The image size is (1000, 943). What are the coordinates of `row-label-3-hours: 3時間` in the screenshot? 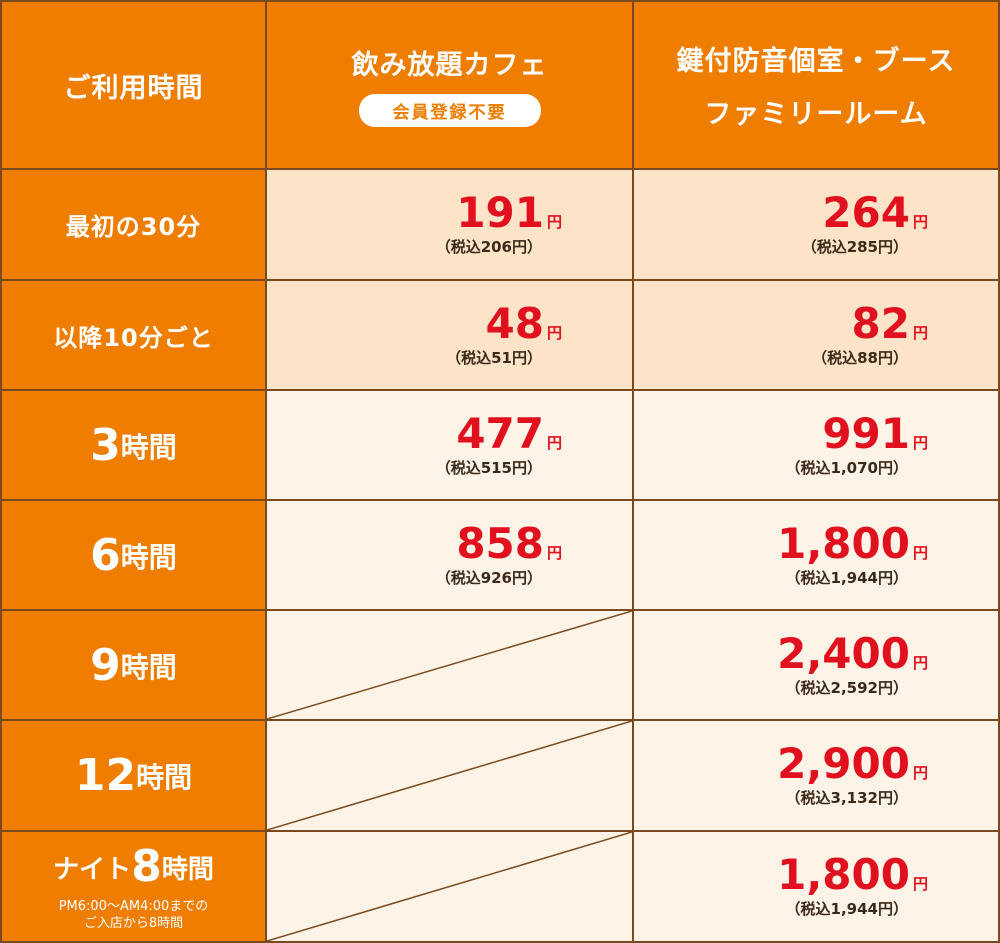 It's located at (133, 445).